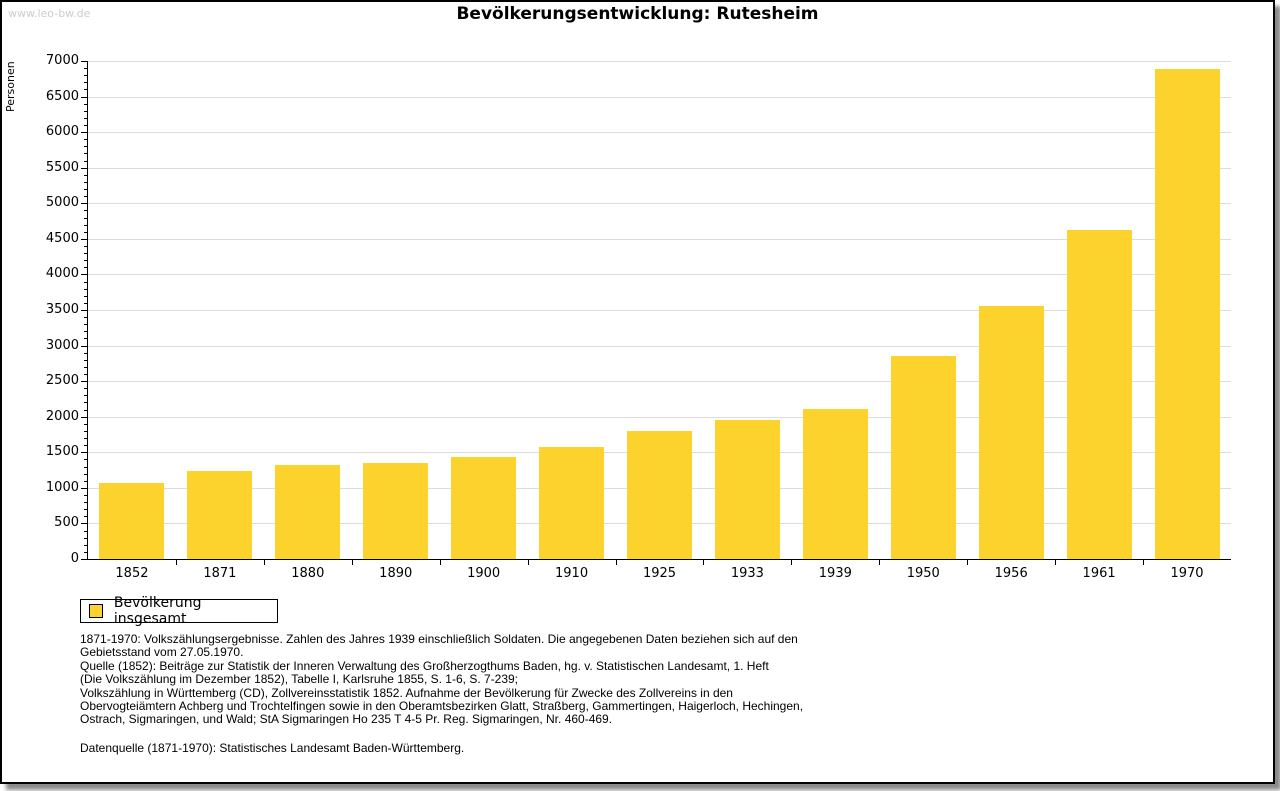 Image resolution: width=1280 pixels, height=791 pixels. Describe the element at coordinates (220, 573) in the screenshot. I see `x-tick-label-1871: 1871` at that location.